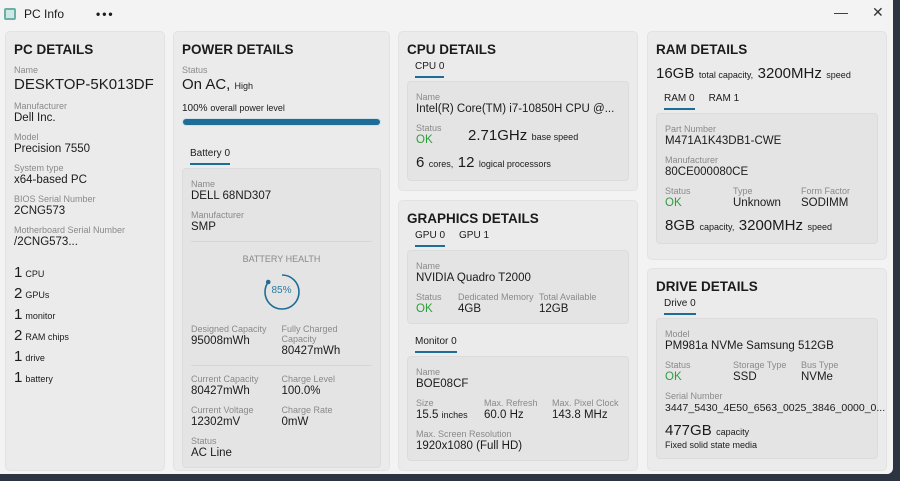 The height and width of the screenshot is (481, 900). Describe the element at coordinates (41, 335) in the screenshot. I see `count-item: 2 RAM chips` at that location.